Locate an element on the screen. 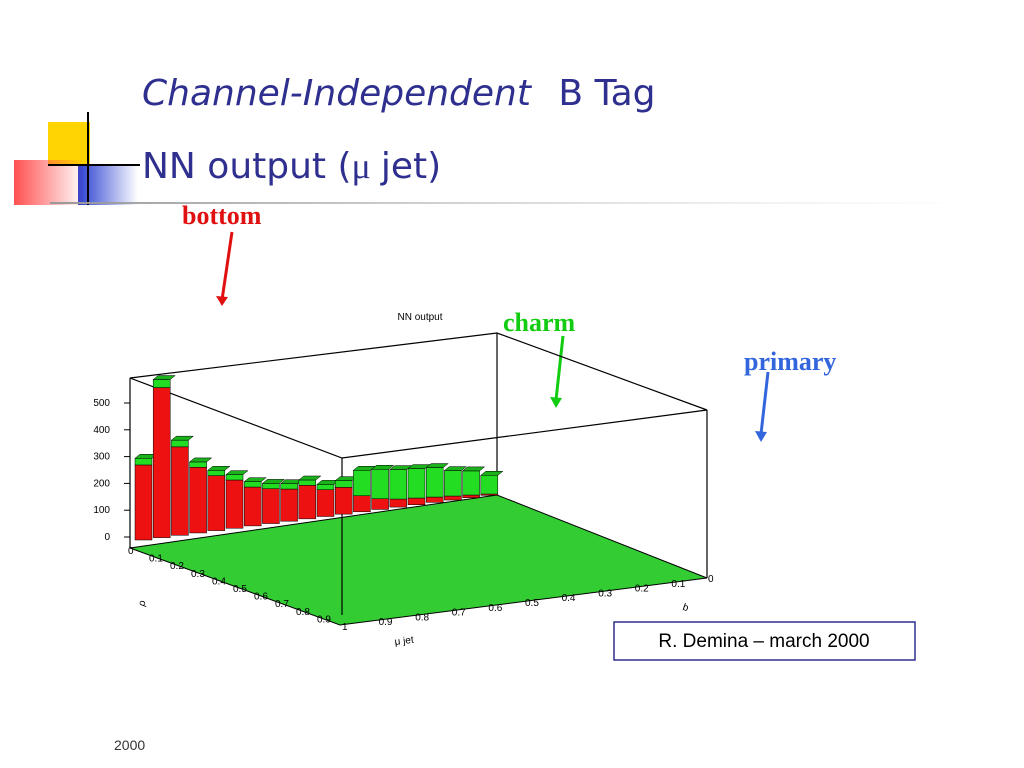 This screenshot has height=768, width=1024. title-line2-start: NN output ( is located at coordinates (247, 166).